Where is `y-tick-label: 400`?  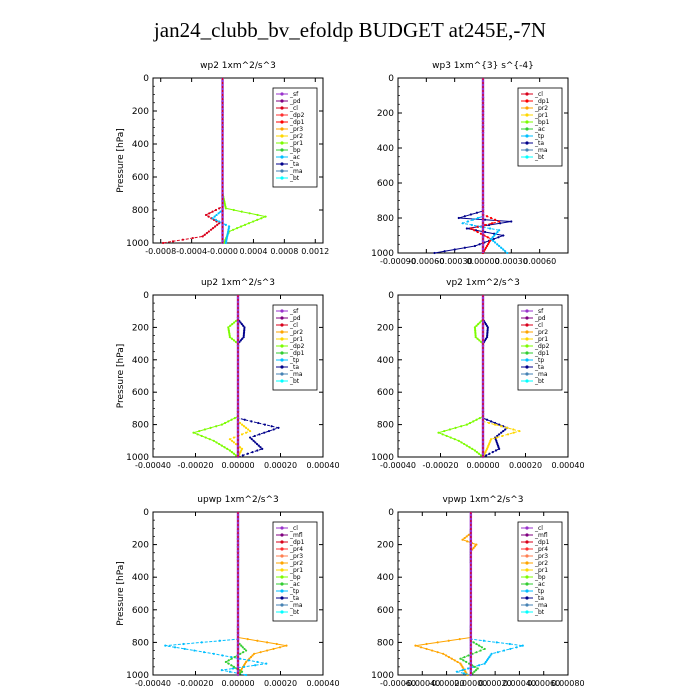
y-tick-label: 400 is located at coordinates (385, 578).